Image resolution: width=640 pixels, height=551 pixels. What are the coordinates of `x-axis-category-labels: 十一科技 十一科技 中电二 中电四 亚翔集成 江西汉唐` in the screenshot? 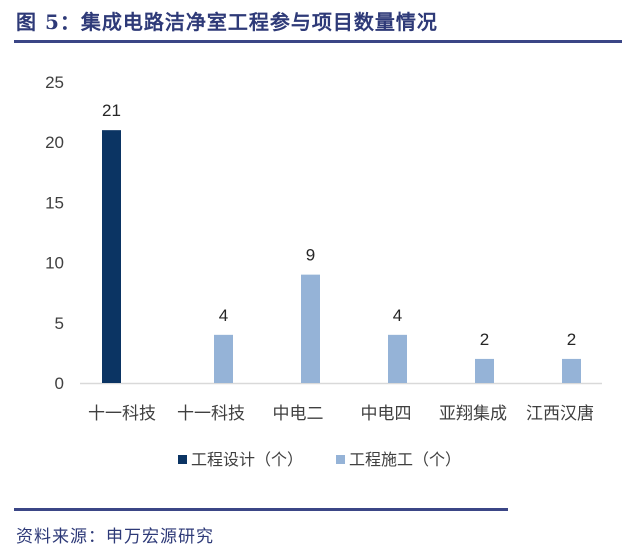 It's located at (341, 413).